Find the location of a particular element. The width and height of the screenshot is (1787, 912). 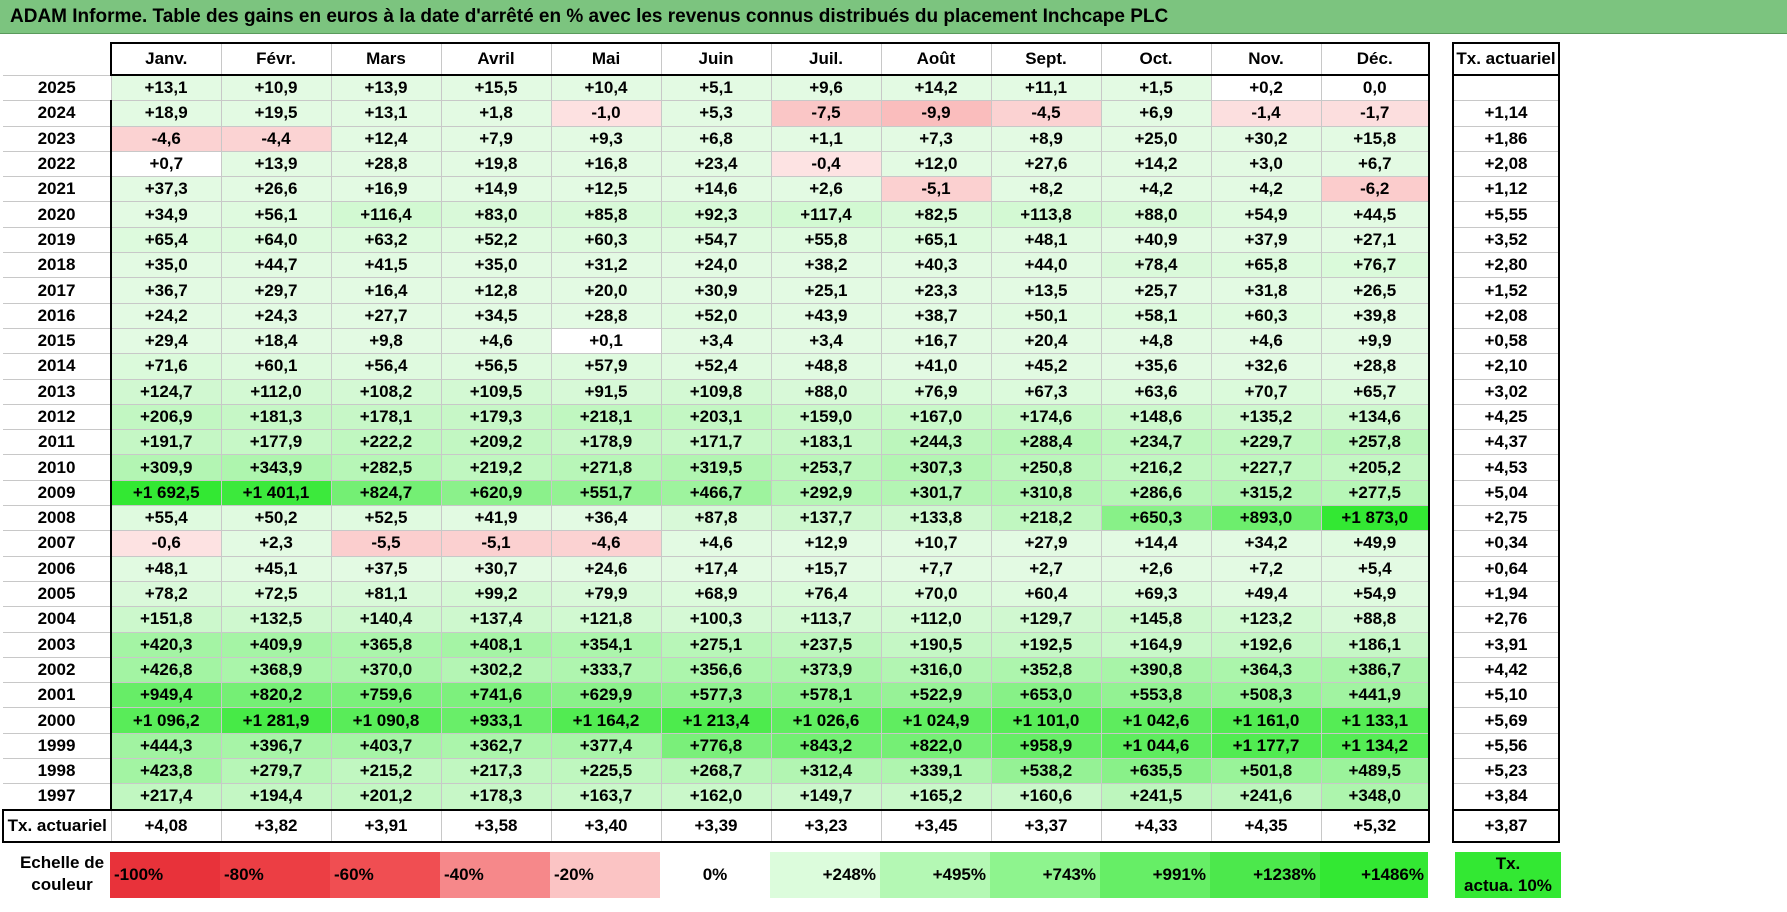

gain-cell: +163,7 is located at coordinates (606, 797).